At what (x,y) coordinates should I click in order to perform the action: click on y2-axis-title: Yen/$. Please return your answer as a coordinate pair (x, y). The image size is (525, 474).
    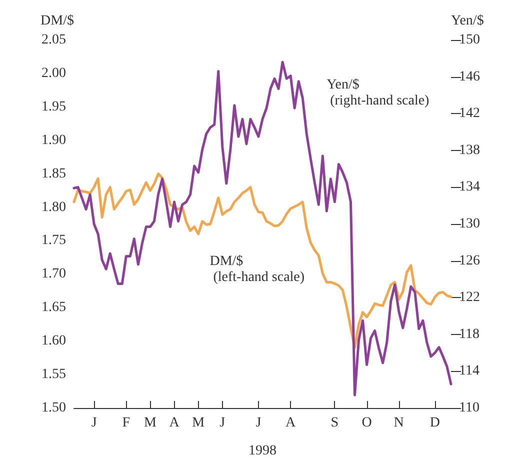
    Looking at the image, I should click on (467, 21).